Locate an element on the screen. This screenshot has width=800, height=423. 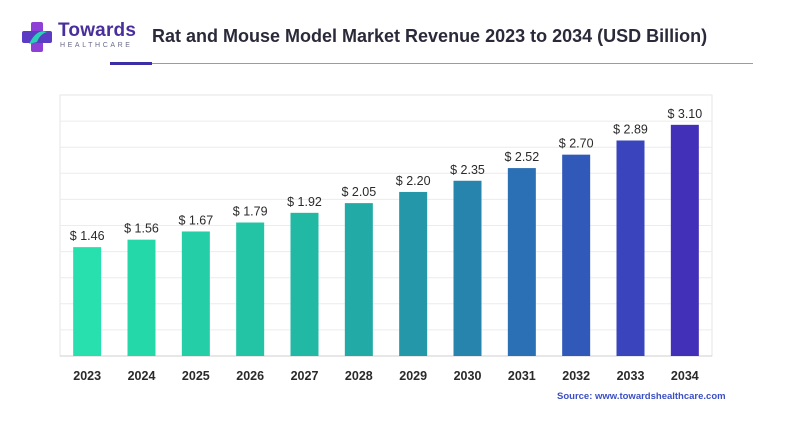
value-label-2026: $ 1.79 is located at coordinates (250, 212).